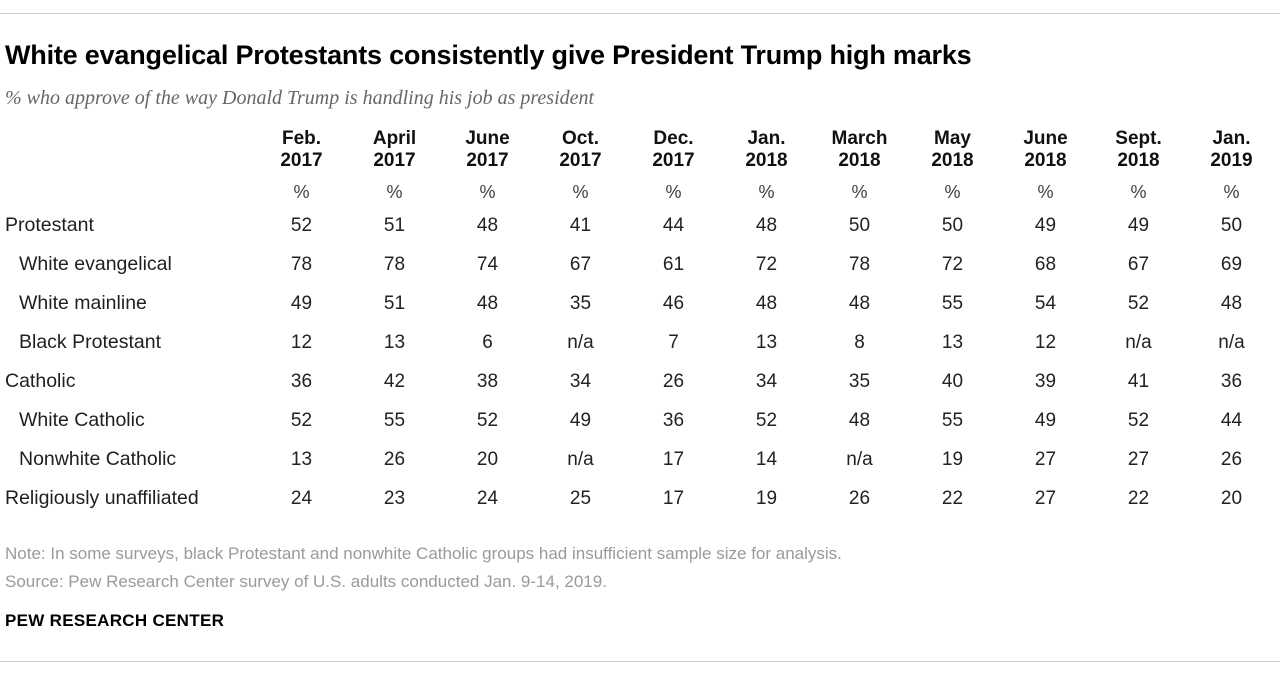 This screenshot has height=695, width=1280. What do you see at coordinates (394, 498) in the screenshot?
I see `data-cell: 23` at bounding box center [394, 498].